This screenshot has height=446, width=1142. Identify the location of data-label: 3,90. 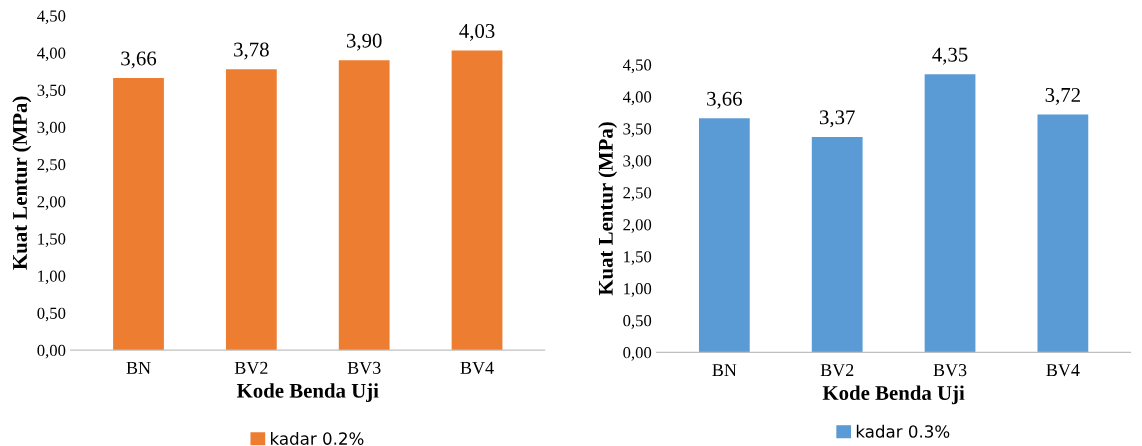
(364, 42).